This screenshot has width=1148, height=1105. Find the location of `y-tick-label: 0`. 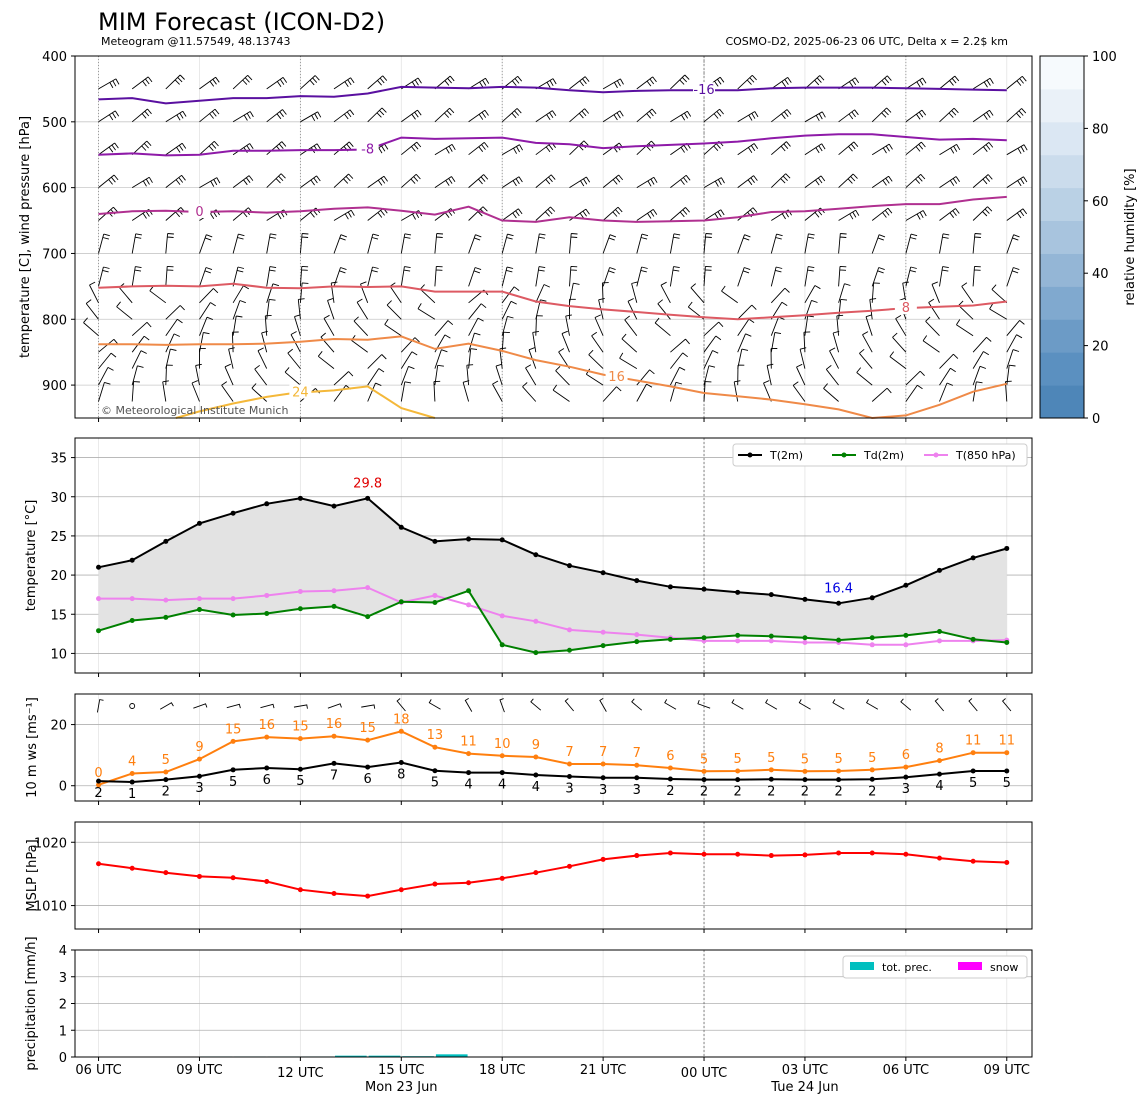

y-tick-label: 0 is located at coordinates (63, 787).